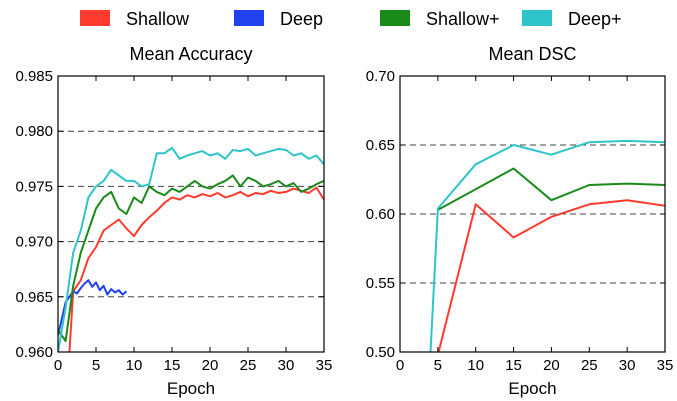 Image resolution: width=677 pixels, height=401 pixels. I want to click on legend-label-shallow-plus: Shallow+, so click(463, 19).